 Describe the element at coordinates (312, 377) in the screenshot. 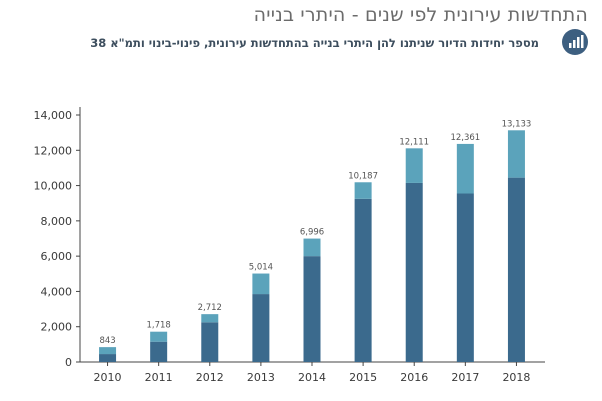

I see `x-tick-label: 2014` at that location.